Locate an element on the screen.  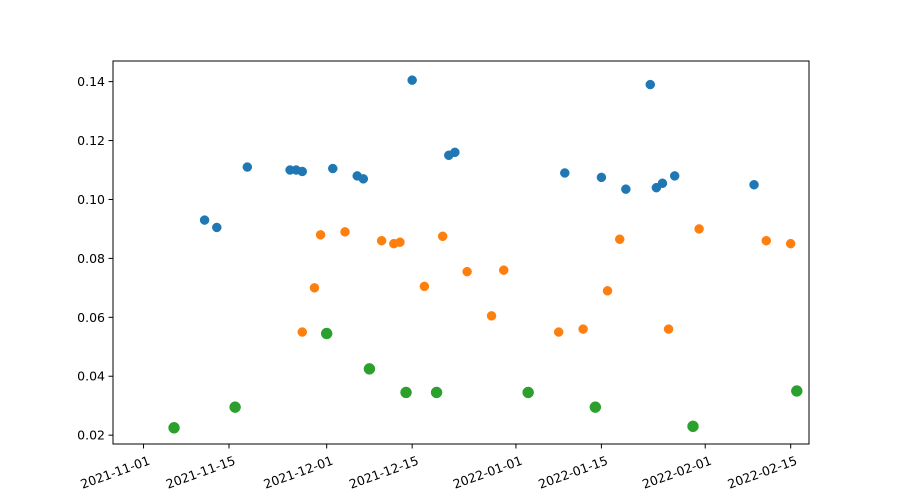
y-tick-label: 0.02 is located at coordinates (91, 435).